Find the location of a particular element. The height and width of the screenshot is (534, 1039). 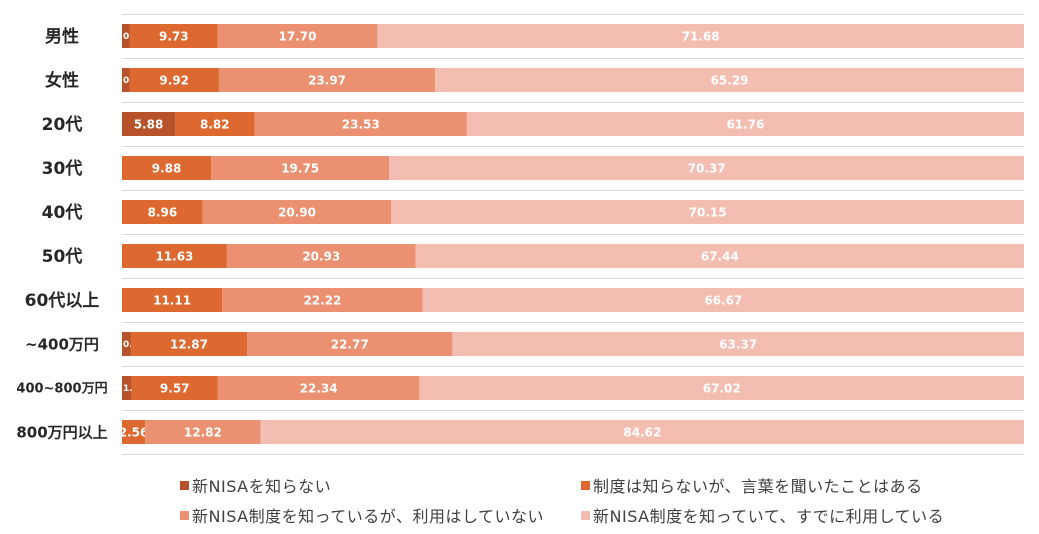

category-label: 40代 is located at coordinates (62, 212).